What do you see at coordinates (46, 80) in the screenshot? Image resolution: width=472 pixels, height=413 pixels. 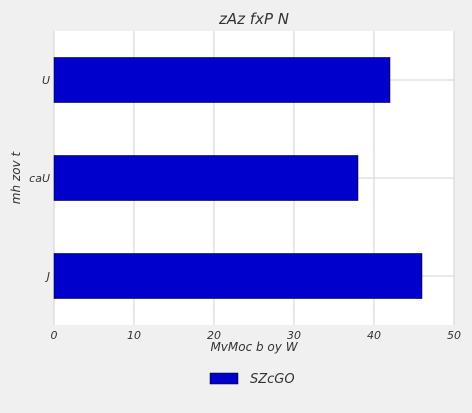 I see `y-tick-label: U` at bounding box center [46, 80].